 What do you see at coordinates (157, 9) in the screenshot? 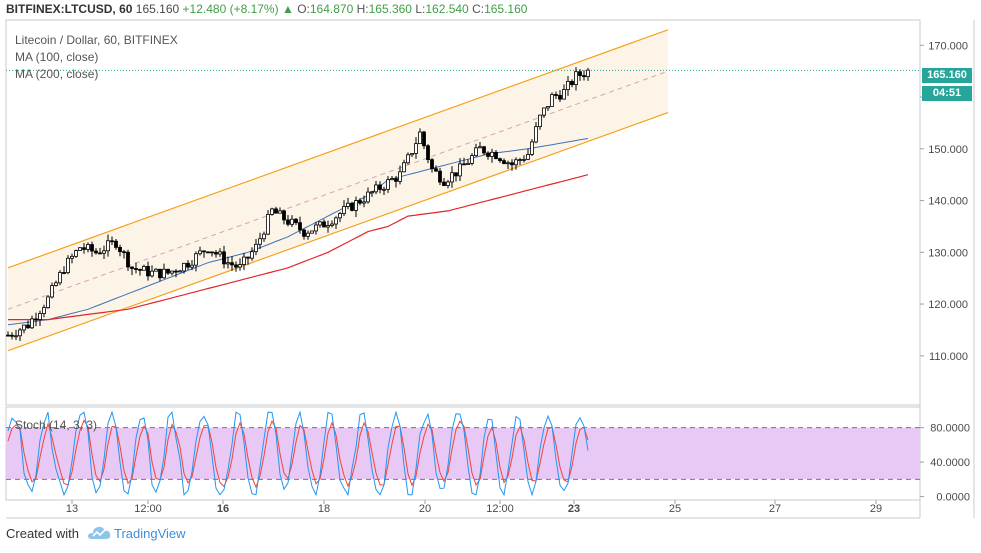
I see `last-price: 165.160` at bounding box center [157, 9].